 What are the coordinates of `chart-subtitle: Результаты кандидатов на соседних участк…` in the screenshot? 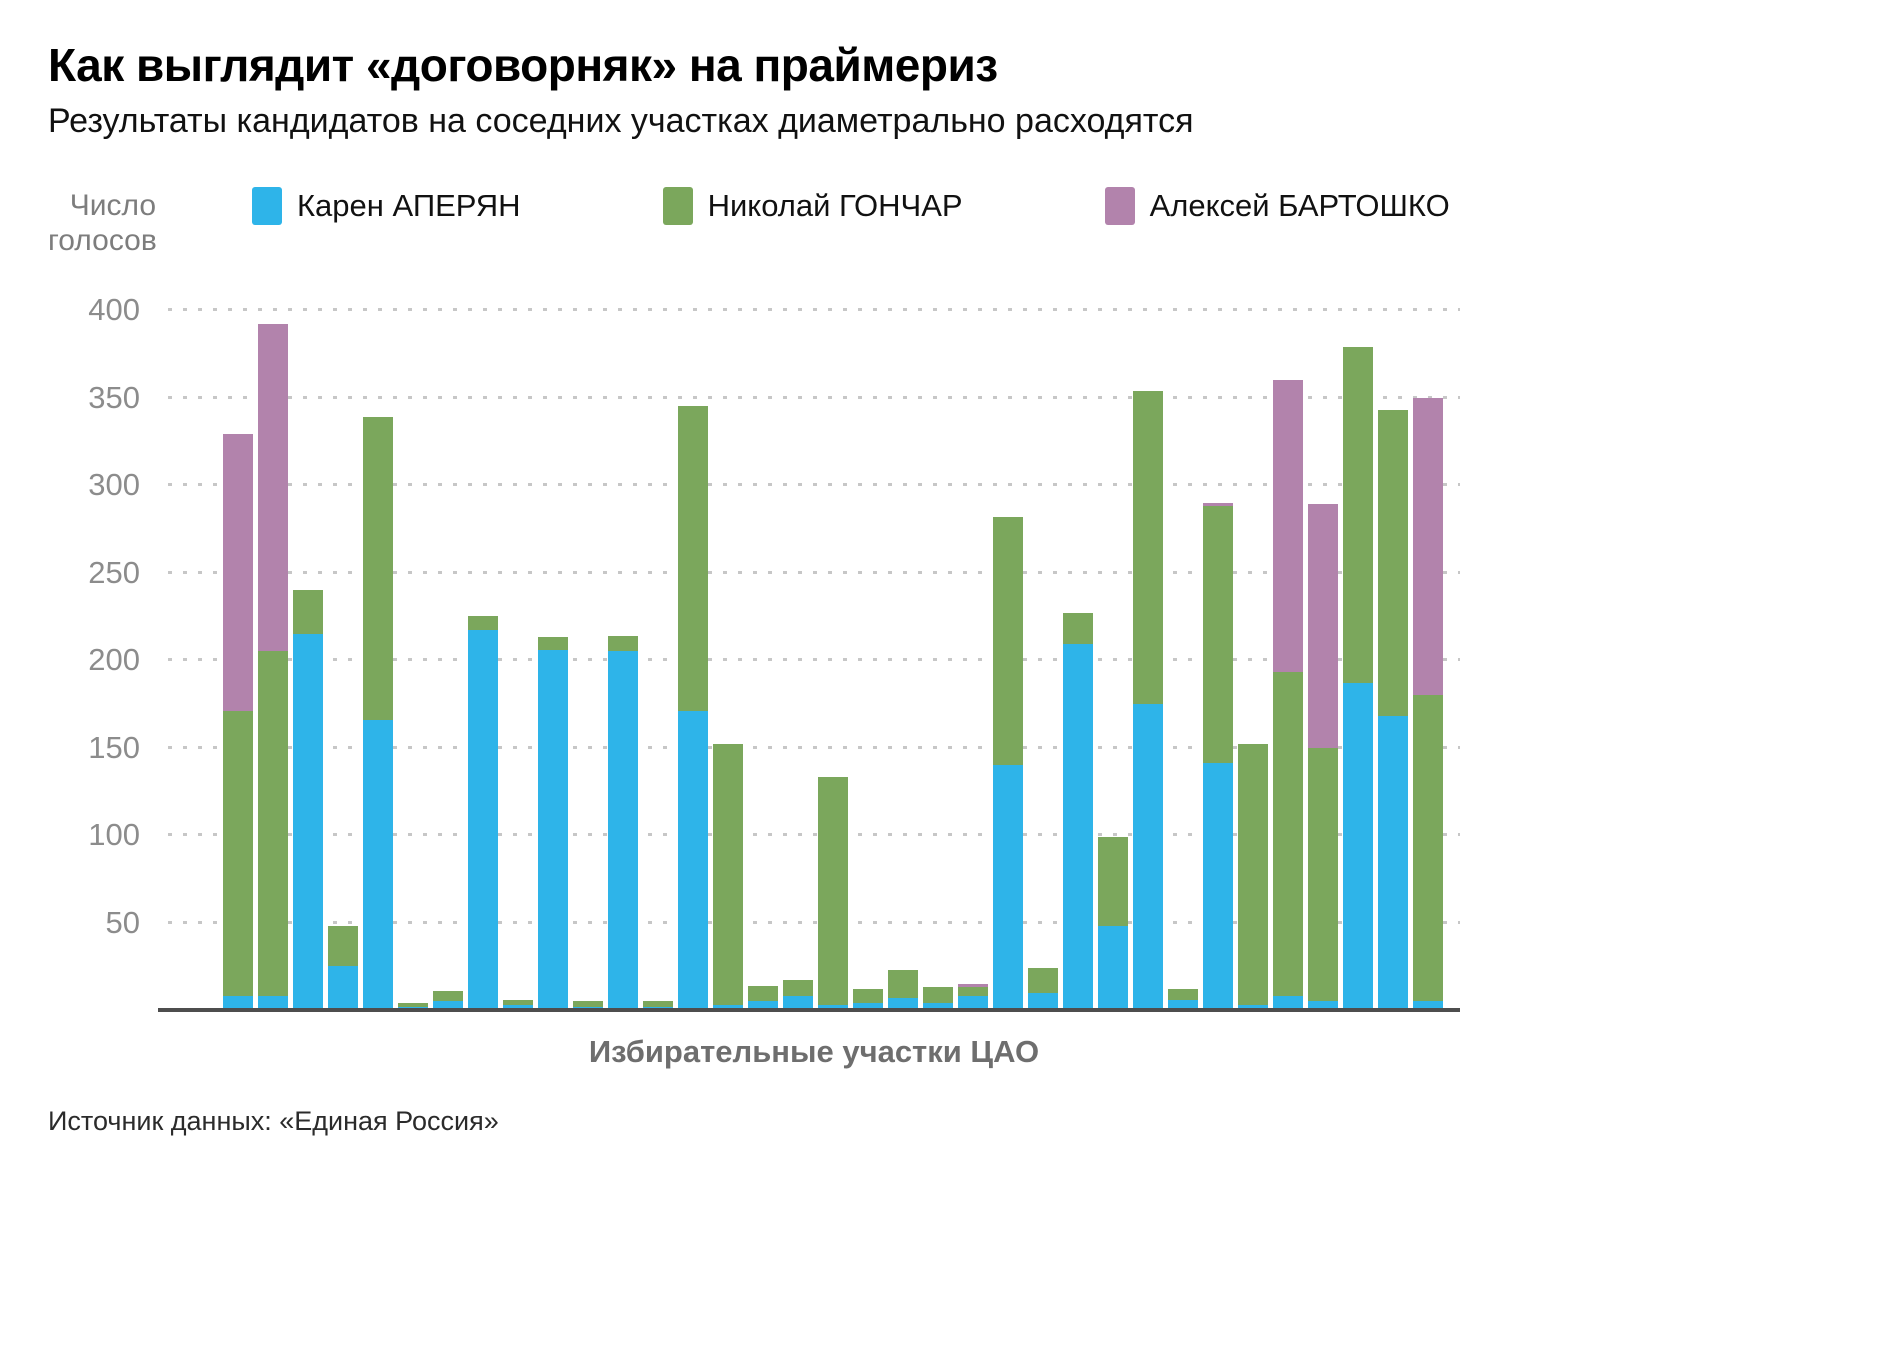 It's located at (621, 121).